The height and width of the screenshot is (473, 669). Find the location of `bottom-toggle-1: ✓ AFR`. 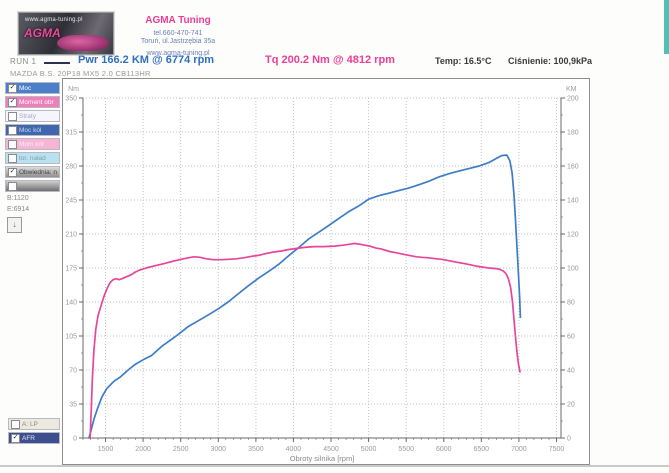

bottom-toggle-1: ✓ AFR is located at coordinates (34, 438).